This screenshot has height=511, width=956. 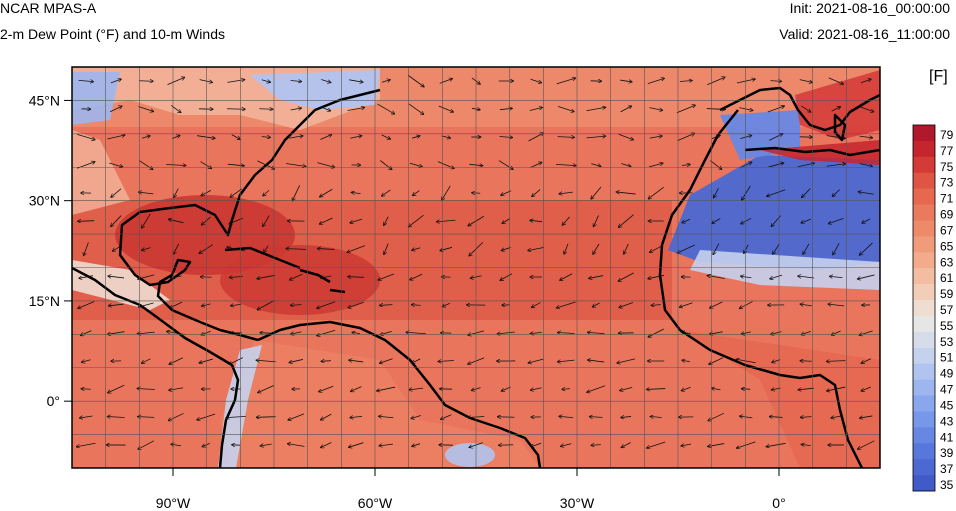 What do you see at coordinates (947, 374) in the screenshot?
I see `colorbar-label: 49` at bounding box center [947, 374].